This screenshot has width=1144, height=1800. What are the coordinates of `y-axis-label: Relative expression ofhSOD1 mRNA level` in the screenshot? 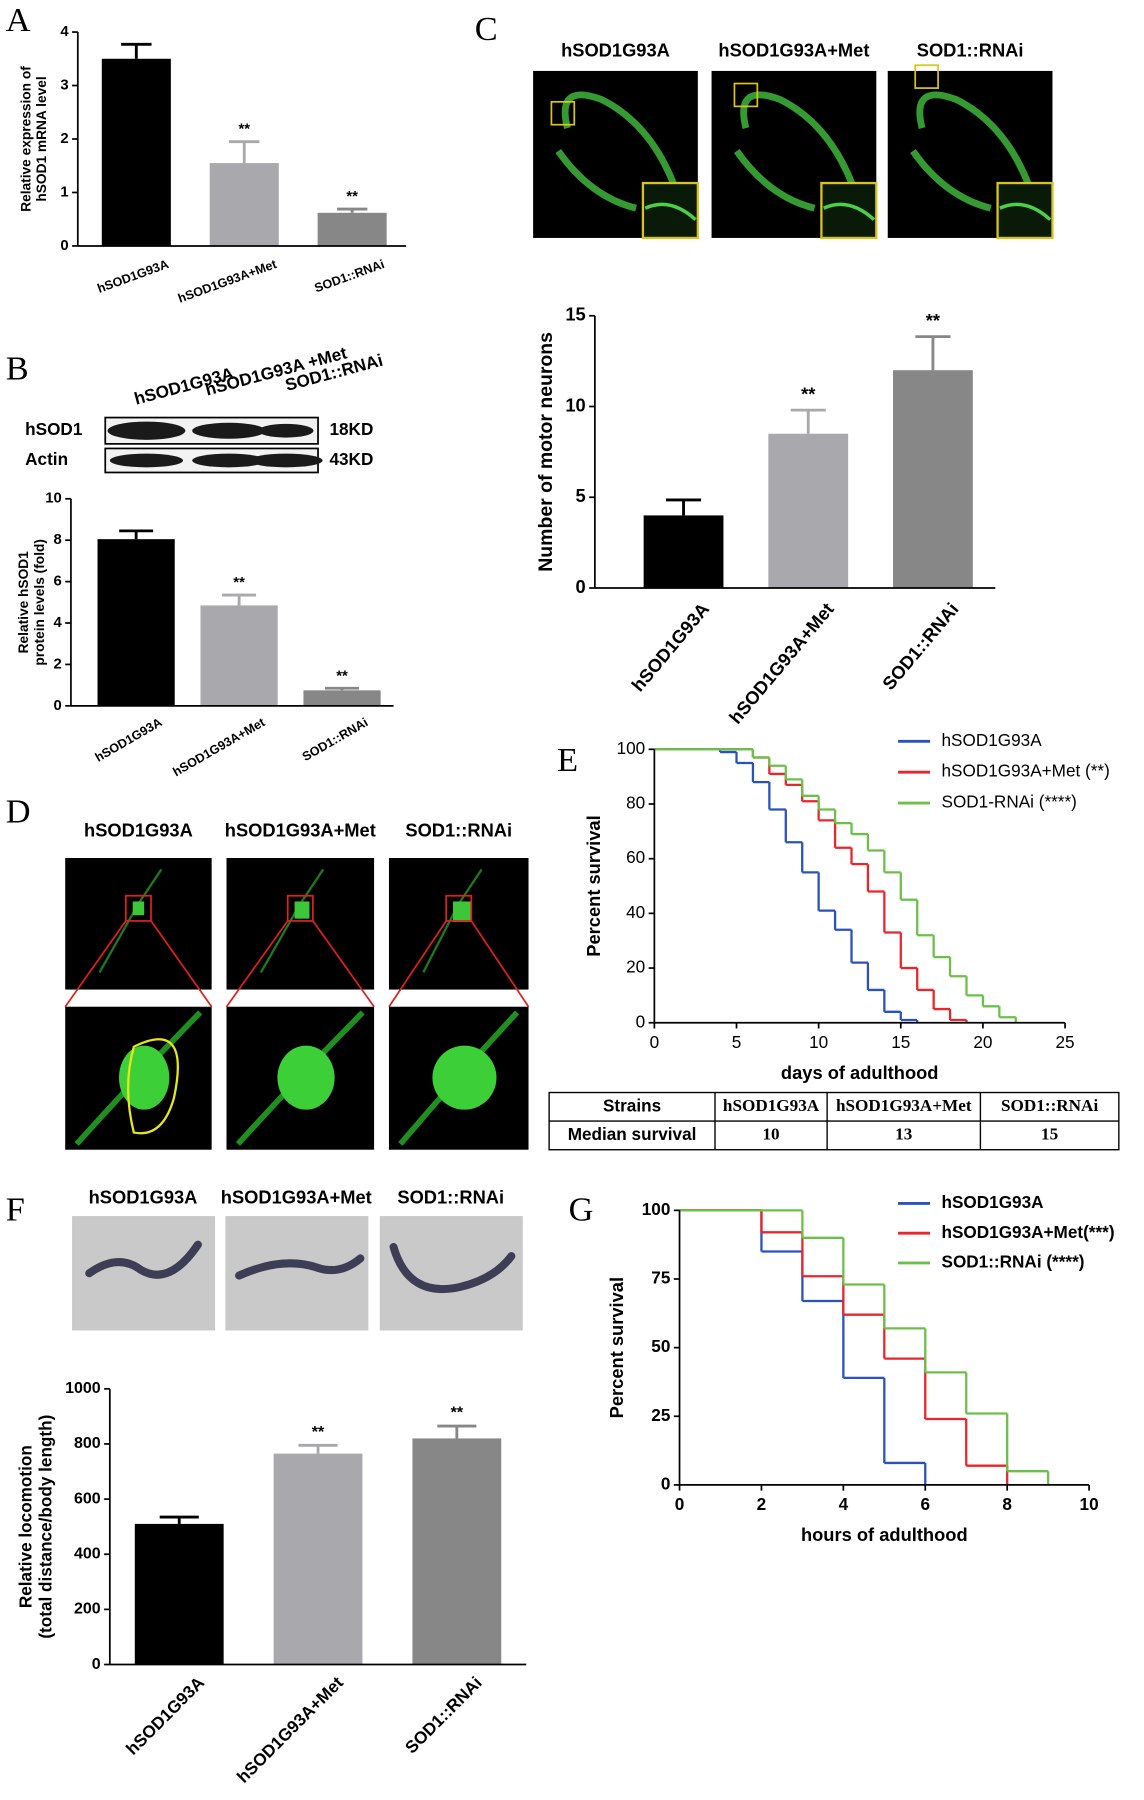 It's located at (33, 139).